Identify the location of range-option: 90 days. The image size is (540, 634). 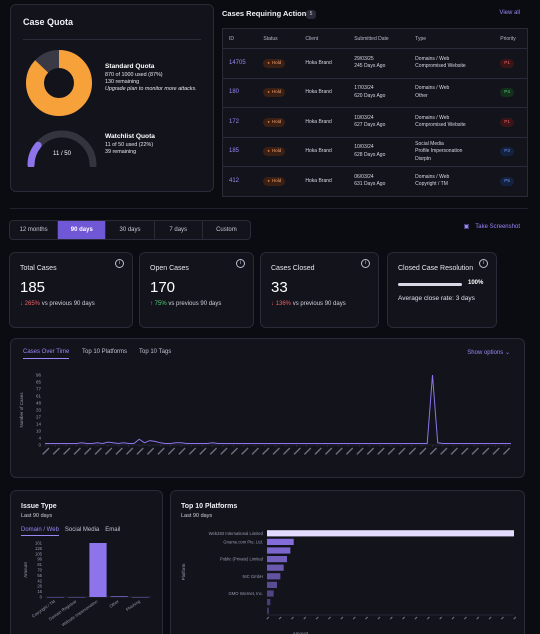
(82, 230).